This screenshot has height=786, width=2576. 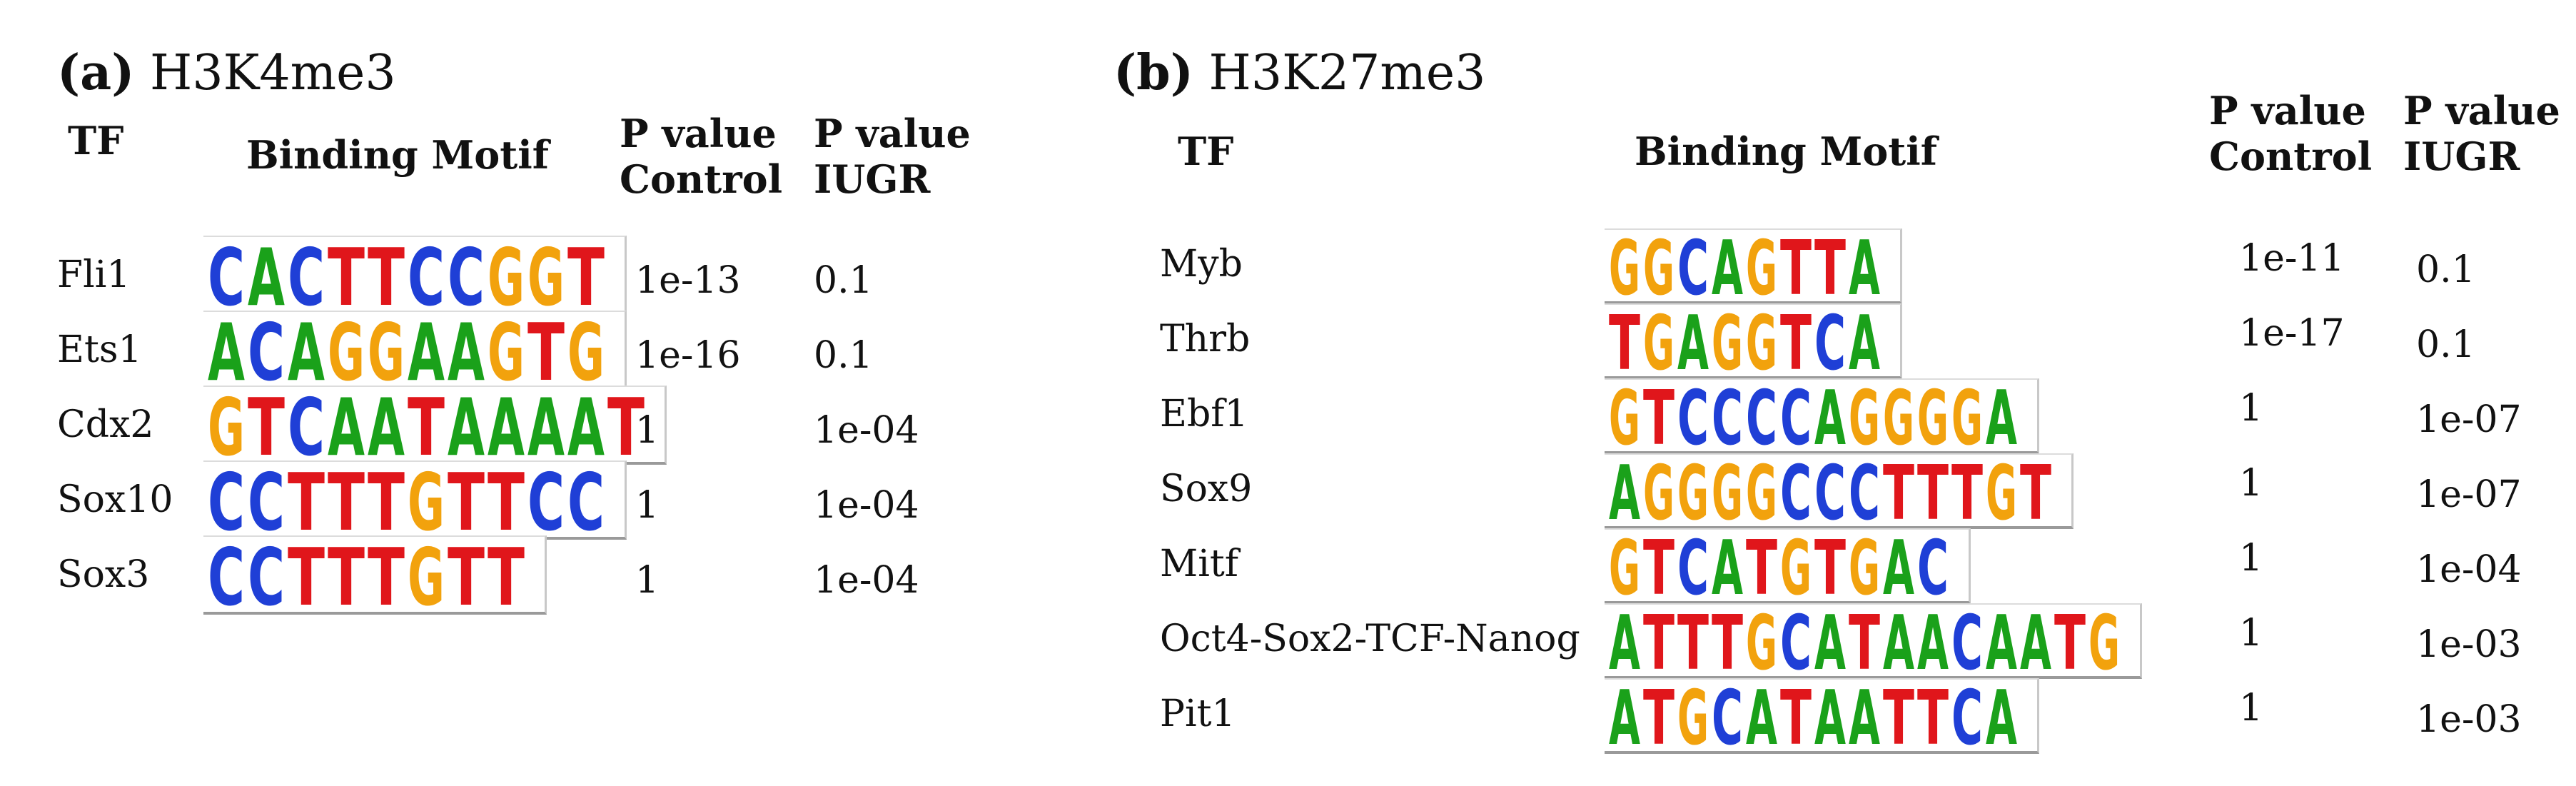 I want to click on tf-name: Myb, so click(x=1201, y=264).